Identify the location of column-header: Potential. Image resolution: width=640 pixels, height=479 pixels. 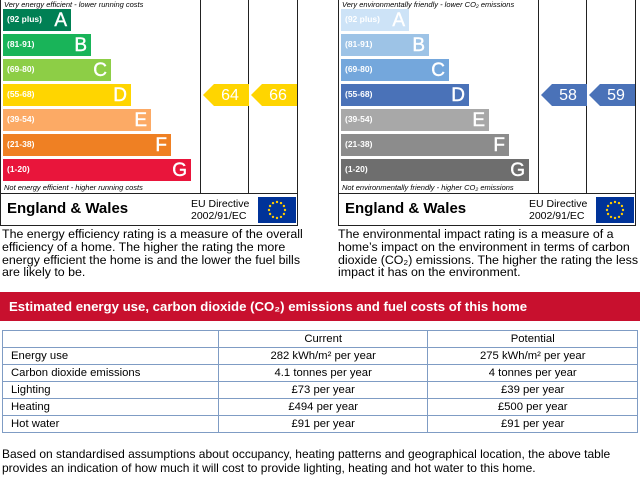
(532, 339).